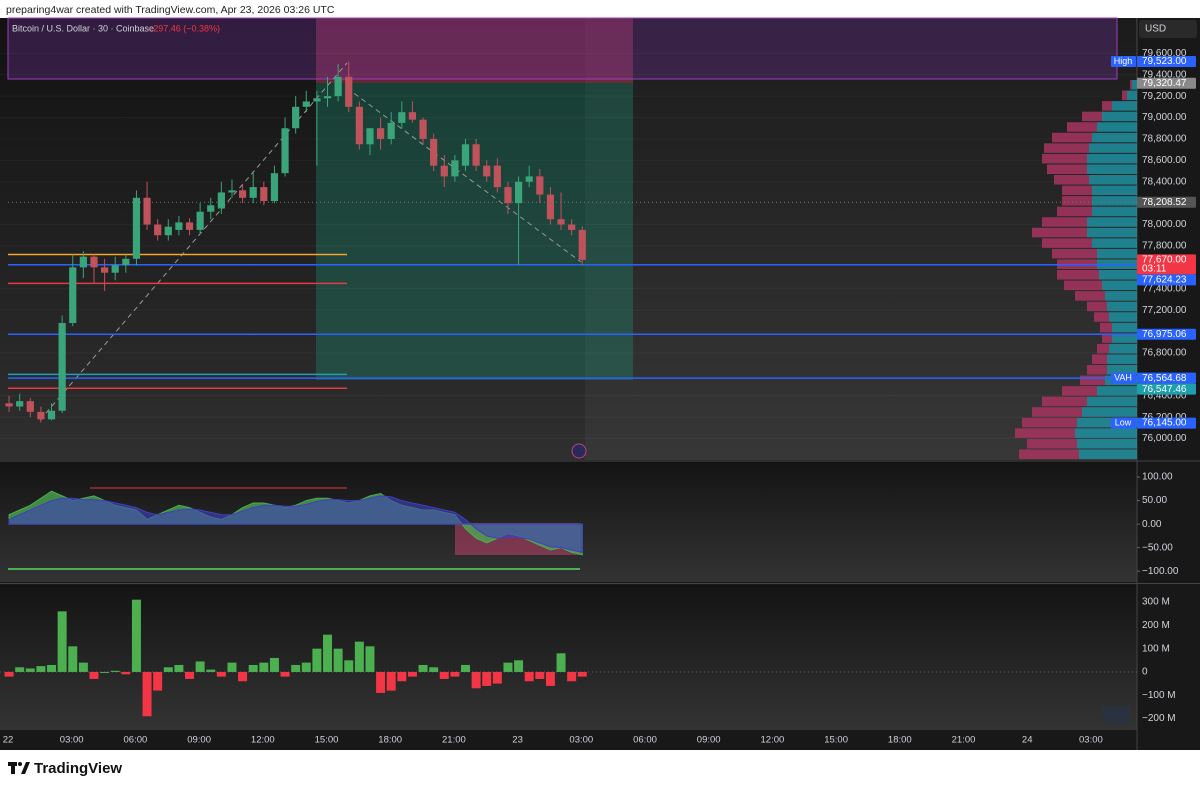  Describe the element at coordinates (1164, 378) in the screenshot. I see `price-label: 76,564.68` at that location.